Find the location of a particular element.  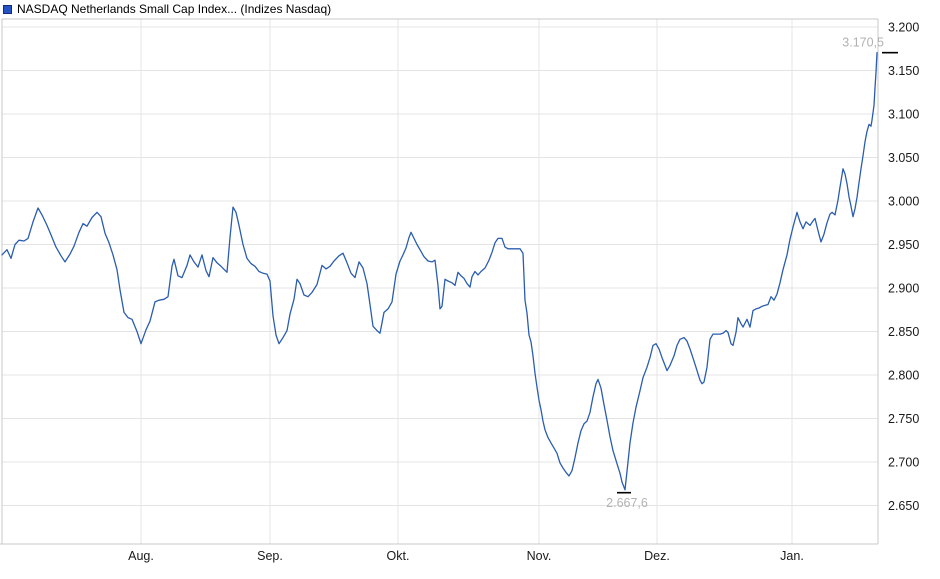

y-axis-tick-label: 3.050 is located at coordinates (903, 158).